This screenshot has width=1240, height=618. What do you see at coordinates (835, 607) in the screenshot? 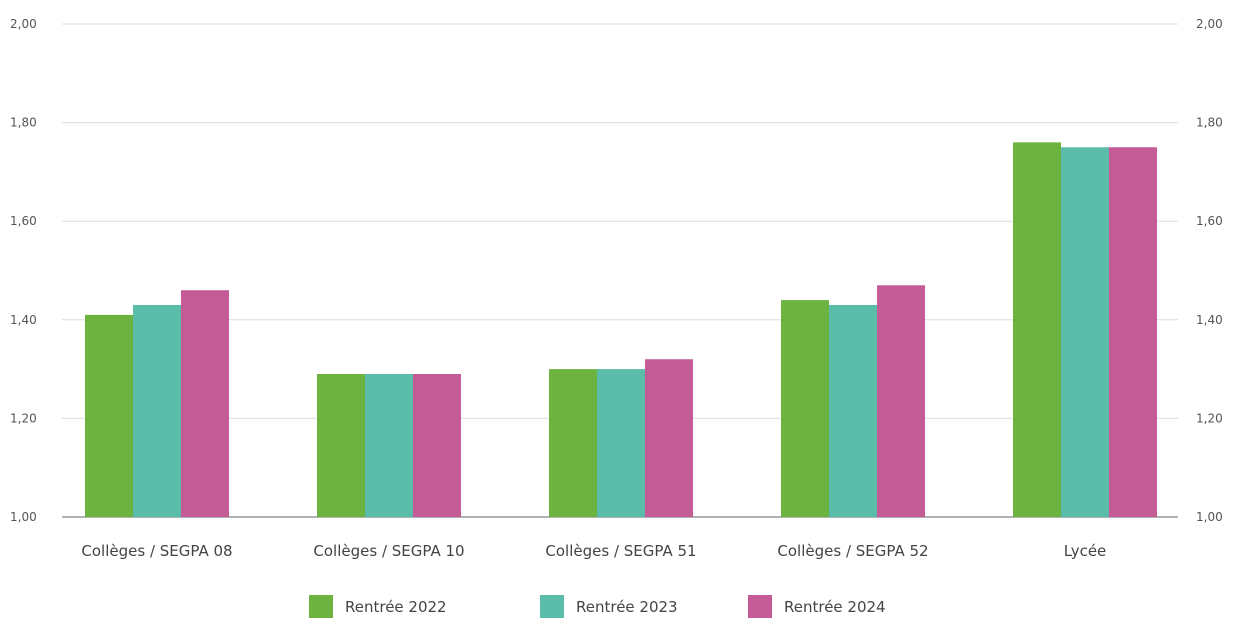
I see `legend-label: Rentrée 2024` at bounding box center [835, 607].